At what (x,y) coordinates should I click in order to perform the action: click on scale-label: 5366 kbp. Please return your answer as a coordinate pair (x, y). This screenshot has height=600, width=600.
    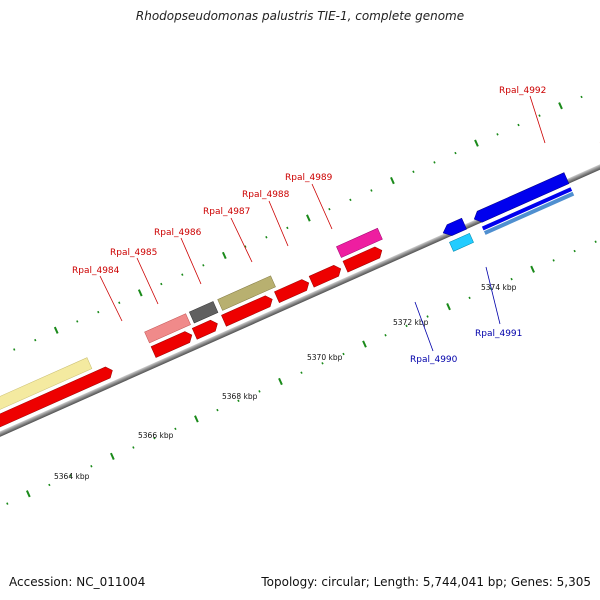
    Looking at the image, I should click on (156, 435).